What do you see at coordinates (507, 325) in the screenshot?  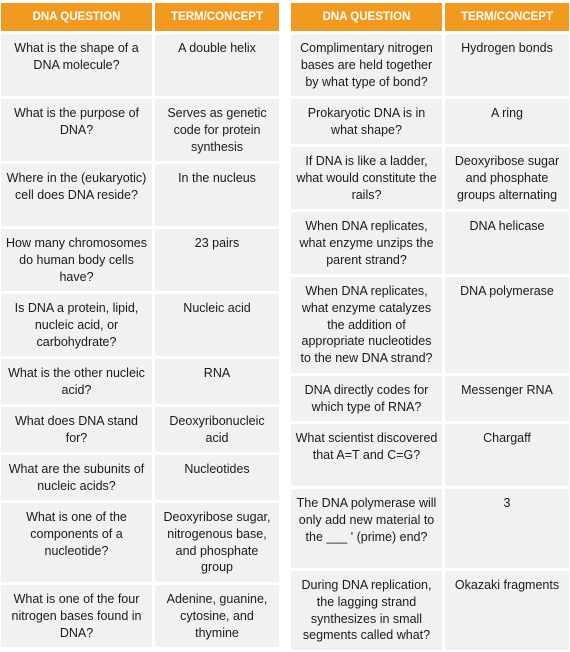 I see `term-cell: DNA polymerase` at bounding box center [507, 325].